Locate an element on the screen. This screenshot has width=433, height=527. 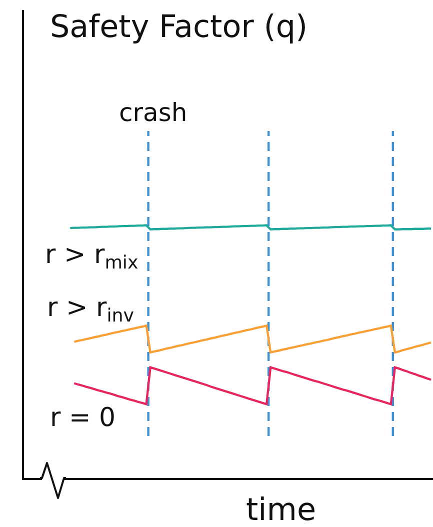
text: crash is located at coordinates (153, 112).